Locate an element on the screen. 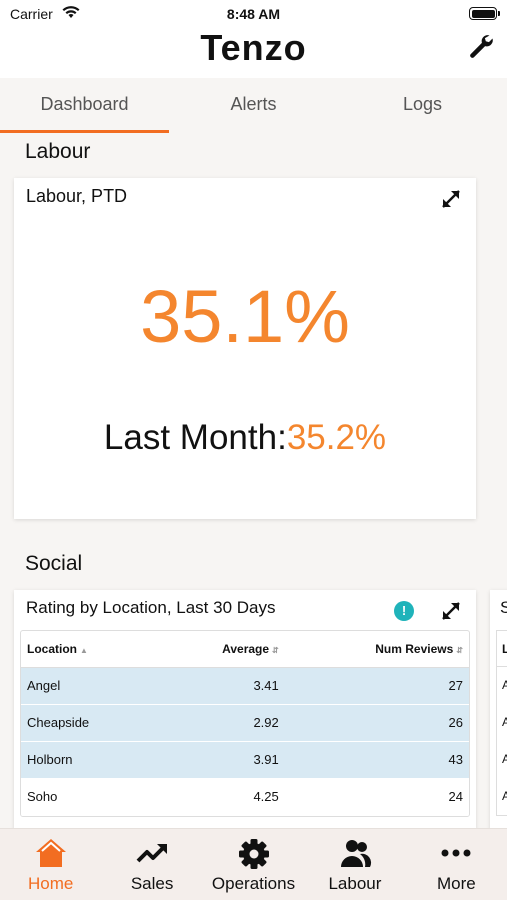 The width and height of the screenshot is (507, 900). peek-card-title: S is located at coordinates (503, 607).